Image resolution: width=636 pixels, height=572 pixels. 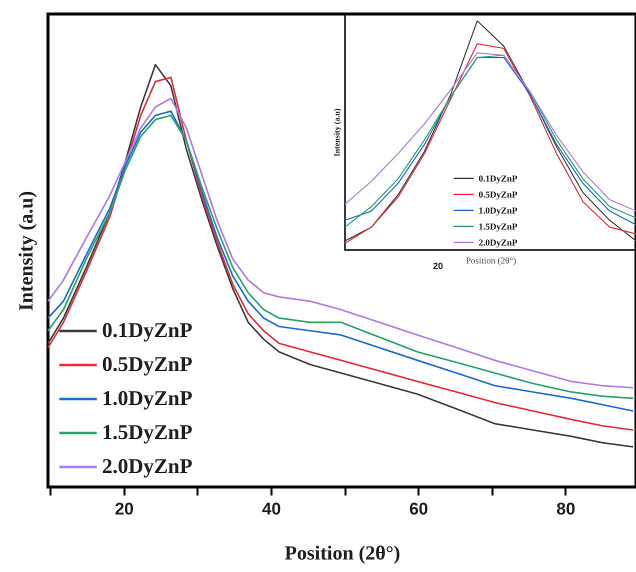 What do you see at coordinates (566, 509) in the screenshot?
I see `x-tick-label: 80` at bounding box center [566, 509].